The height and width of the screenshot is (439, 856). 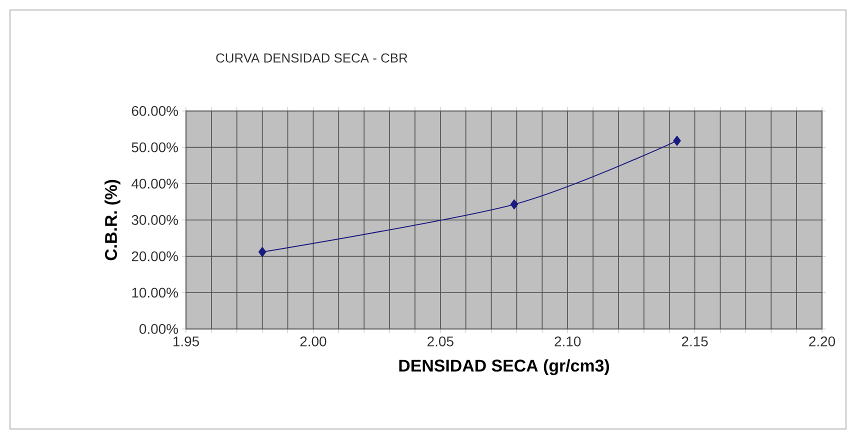 What do you see at coordinates (822, 341) in the screenshot?
I see `x-tick-label: 2.20` at bounding box center [822, 341].